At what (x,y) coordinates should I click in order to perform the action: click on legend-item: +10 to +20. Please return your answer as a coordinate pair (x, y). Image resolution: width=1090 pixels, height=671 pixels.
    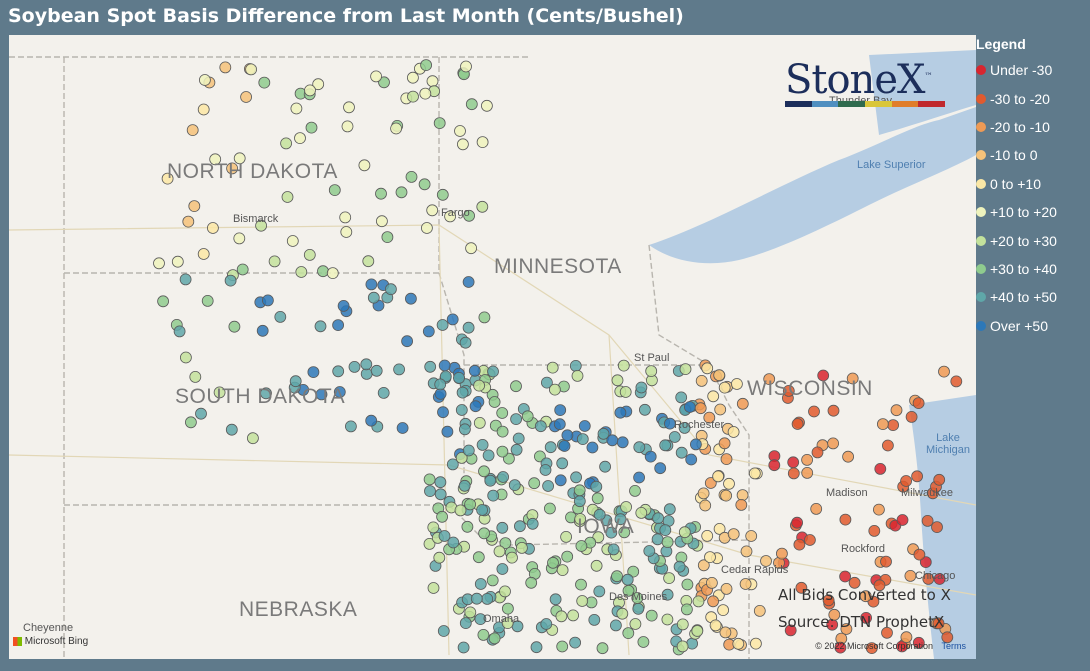
    Looking at the image, I should click on (1033, 212).